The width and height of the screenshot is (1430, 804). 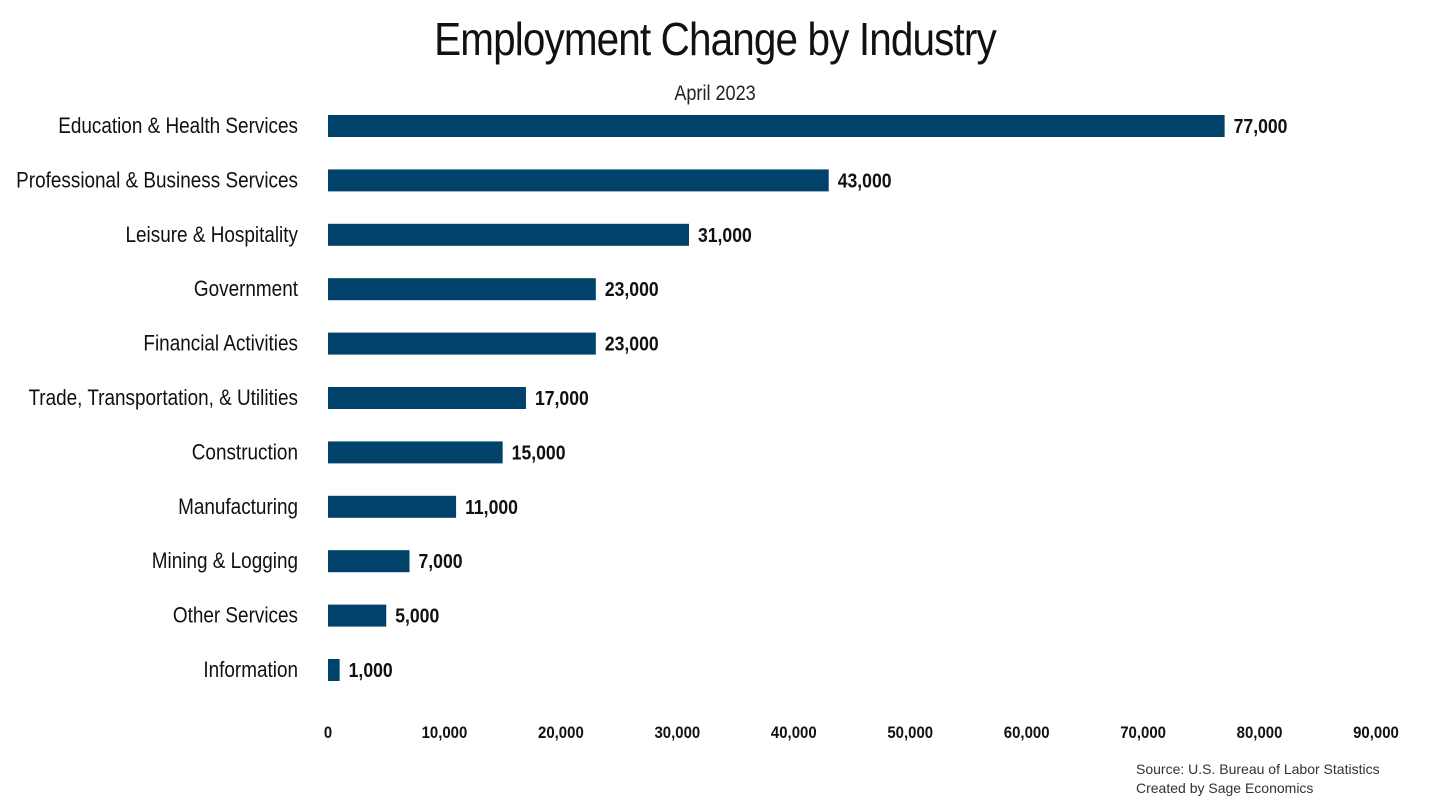 I want to click on category-label: Construction, so click(x=245, y=451).